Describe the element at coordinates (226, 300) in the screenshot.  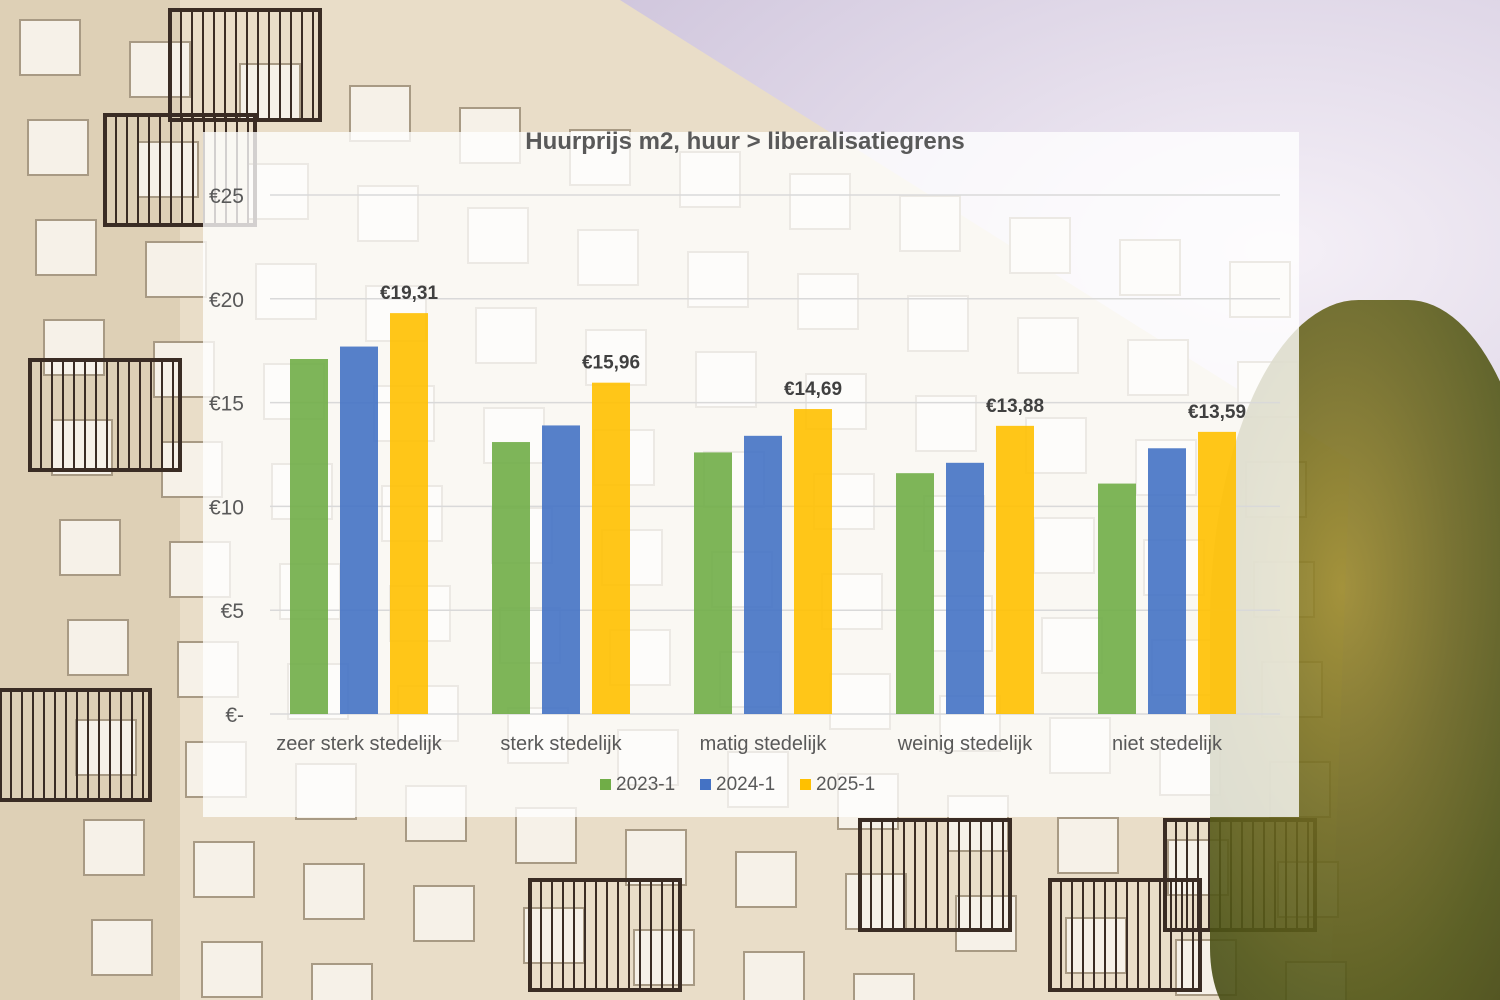
I see `y-tick-label: €20` at that location.